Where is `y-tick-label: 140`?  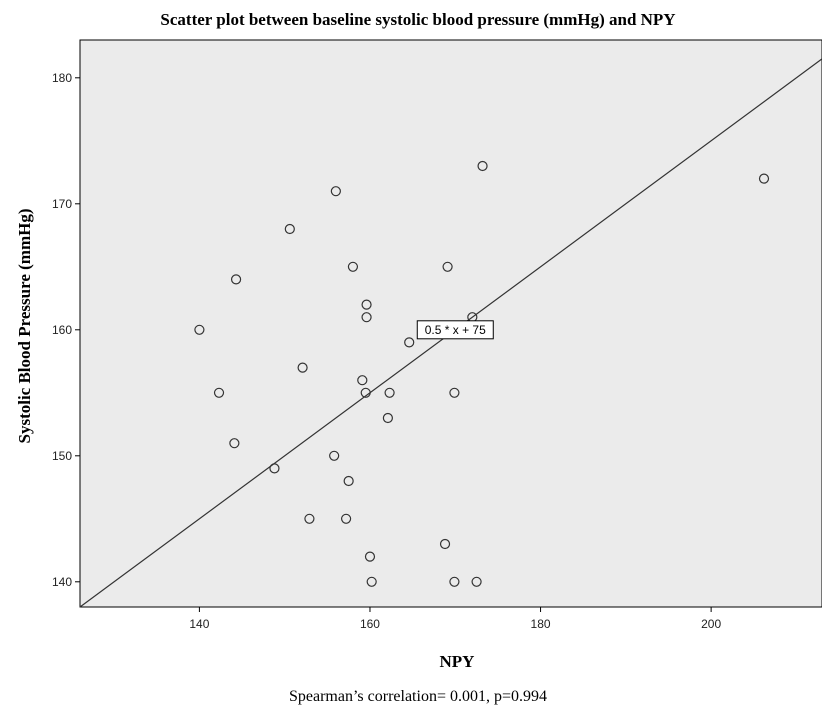 y-tick-label: 140 is located at coordinates (62, 582).